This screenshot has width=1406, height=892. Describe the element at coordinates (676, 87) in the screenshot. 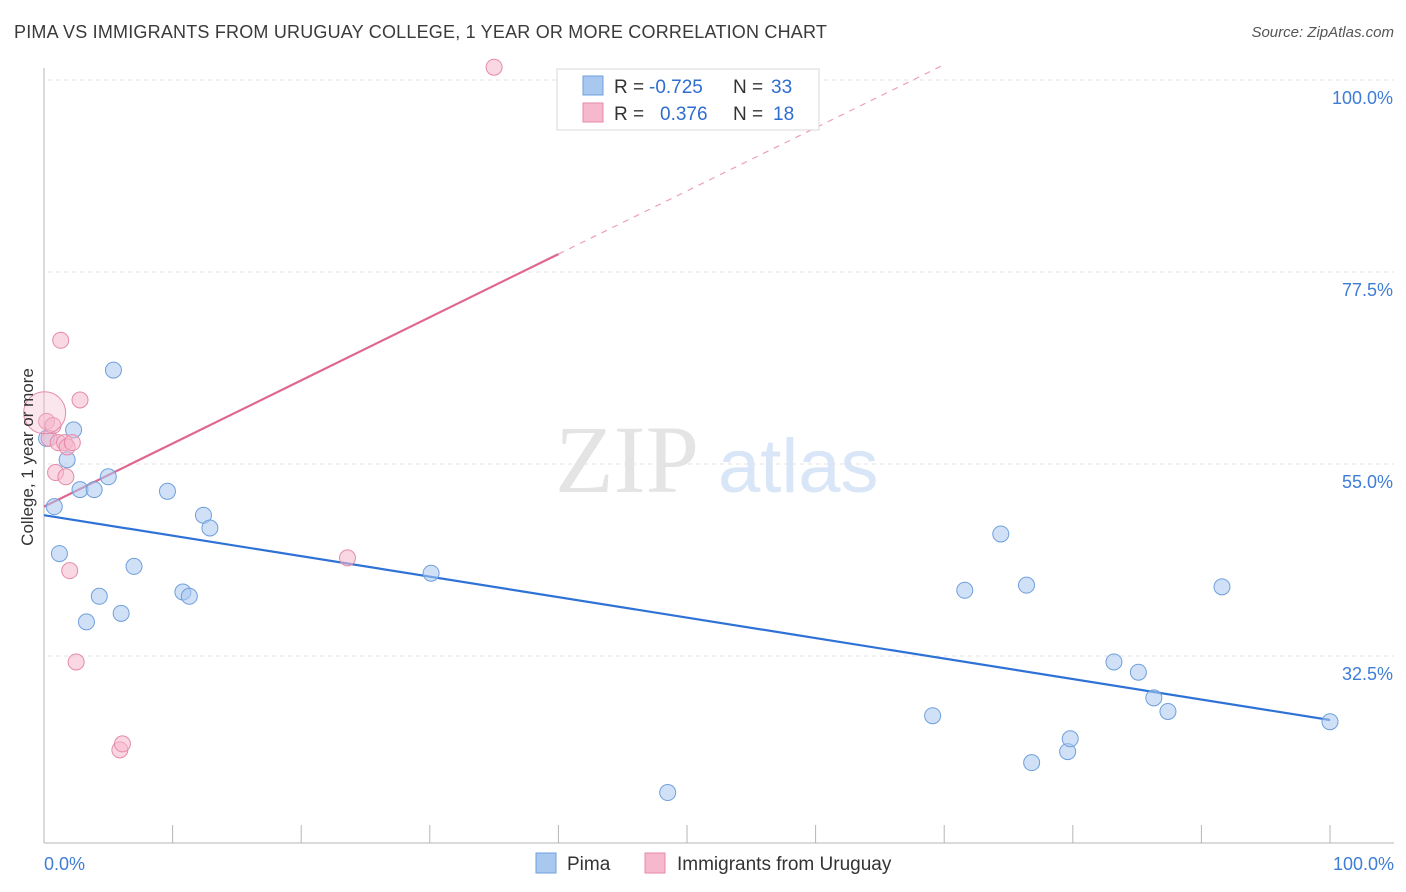

I see `legend-r-value-pima: -0.725` at that location.